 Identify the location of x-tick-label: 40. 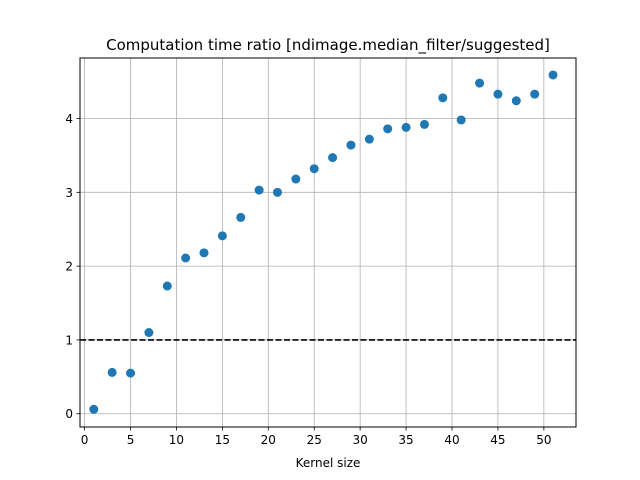
(451, 440).